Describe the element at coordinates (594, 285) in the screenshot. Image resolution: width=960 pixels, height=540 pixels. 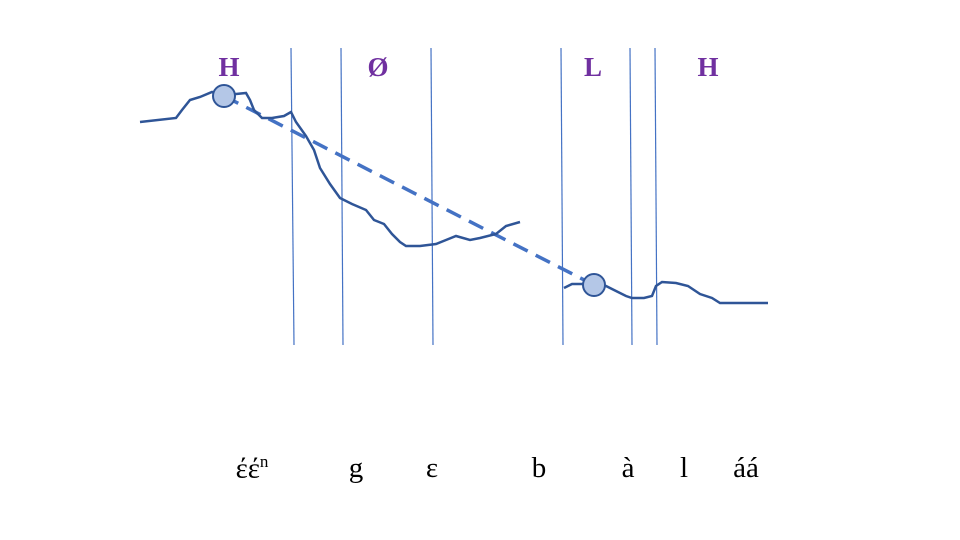
I see `low-target-circle` at that location.